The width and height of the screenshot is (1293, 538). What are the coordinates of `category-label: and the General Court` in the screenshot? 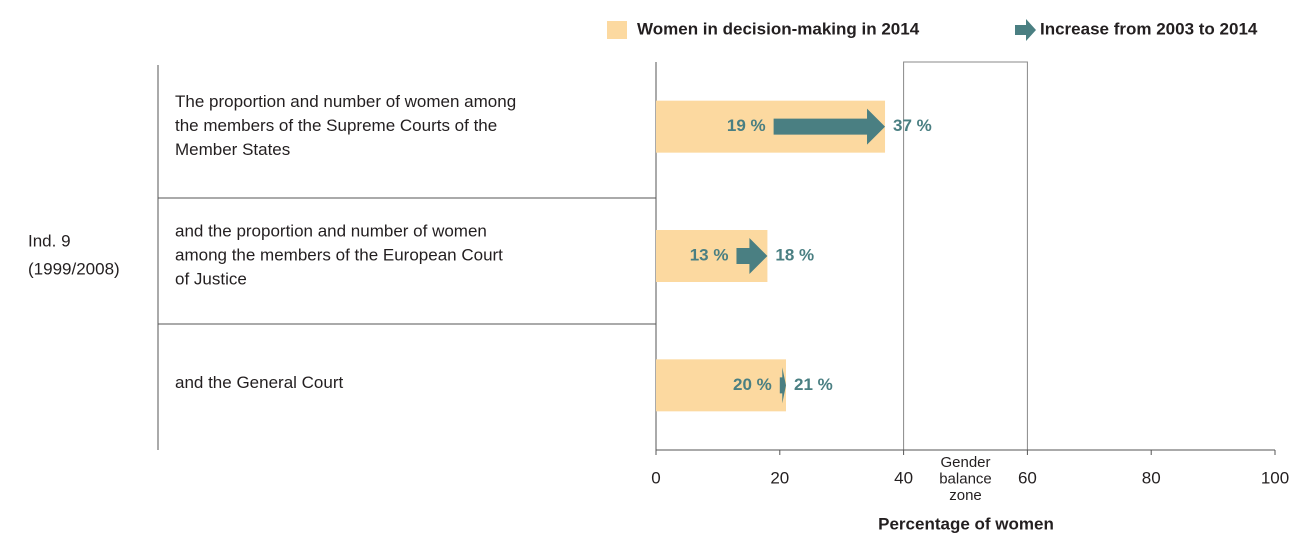 It's located at (259, 382).